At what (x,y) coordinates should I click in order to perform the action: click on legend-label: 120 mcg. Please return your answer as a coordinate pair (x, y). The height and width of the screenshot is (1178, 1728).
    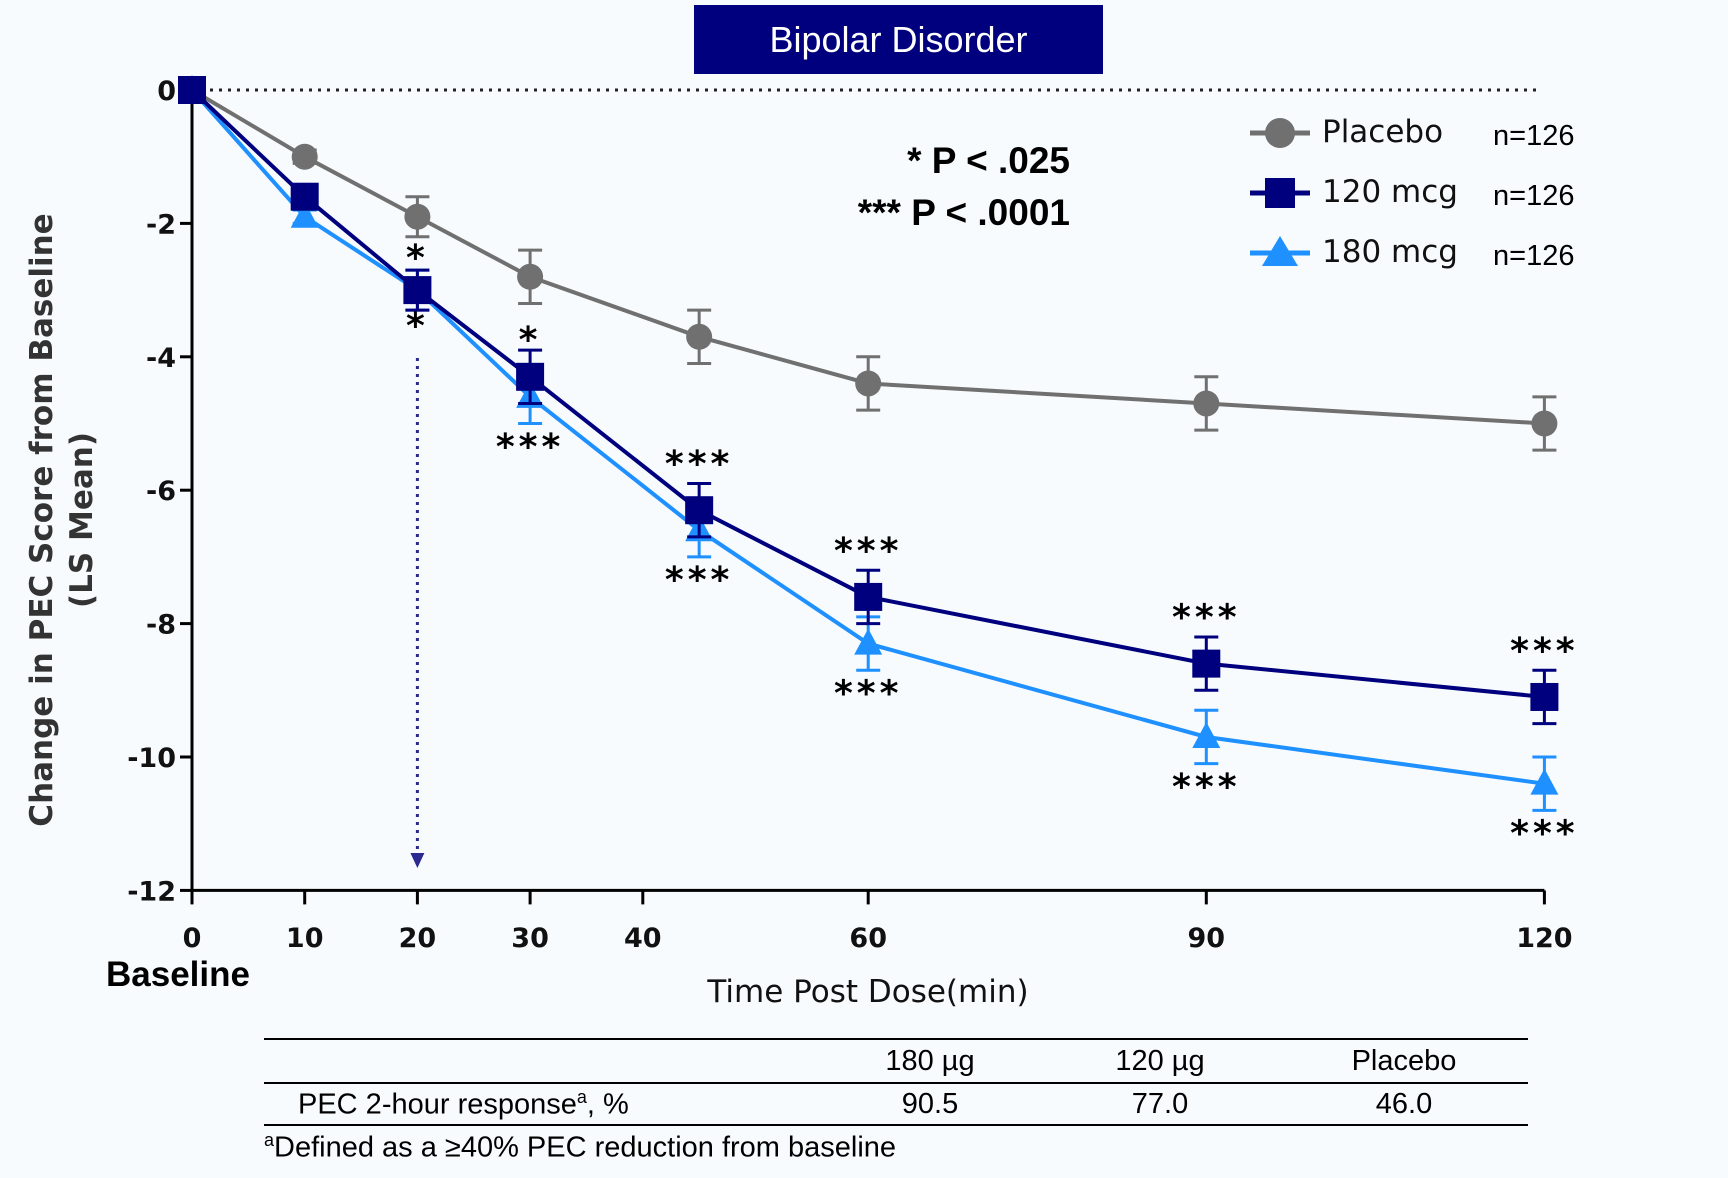
    Looking at the image, I should click on (1390, 192).